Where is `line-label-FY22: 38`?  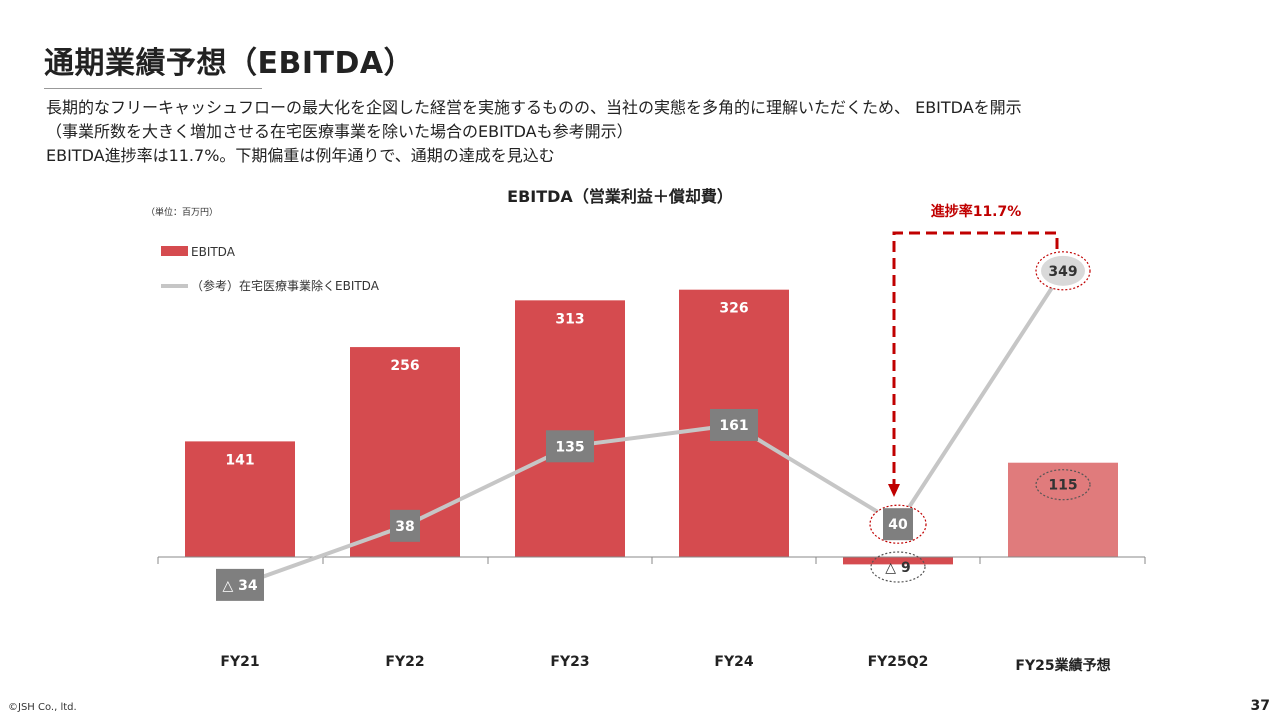 line-label-FY22: 38 is located at coordinates (404, 527).